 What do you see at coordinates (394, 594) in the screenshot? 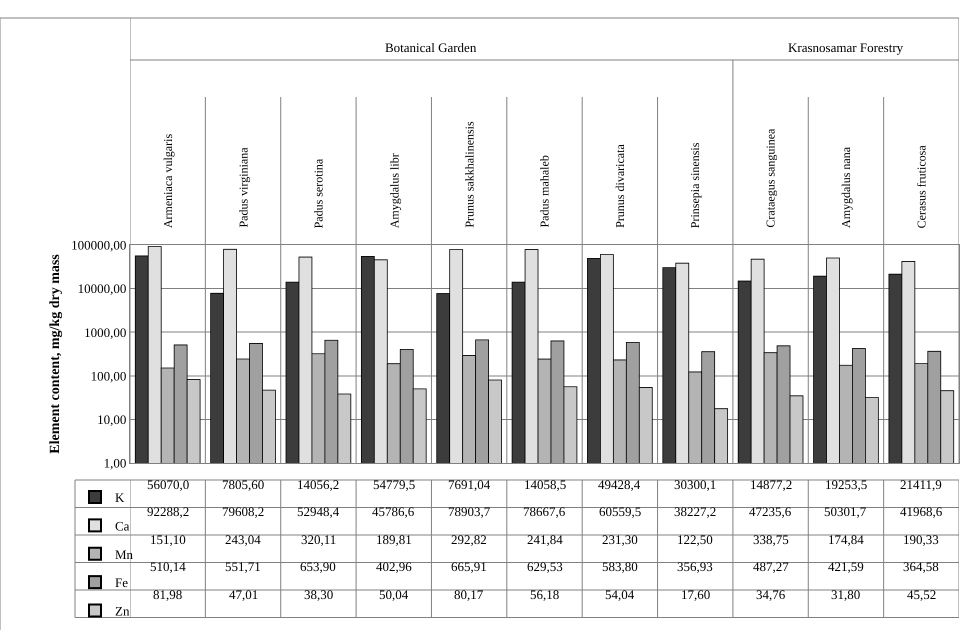
I see `data-label: 50,04` at bounding box center [394, 594].